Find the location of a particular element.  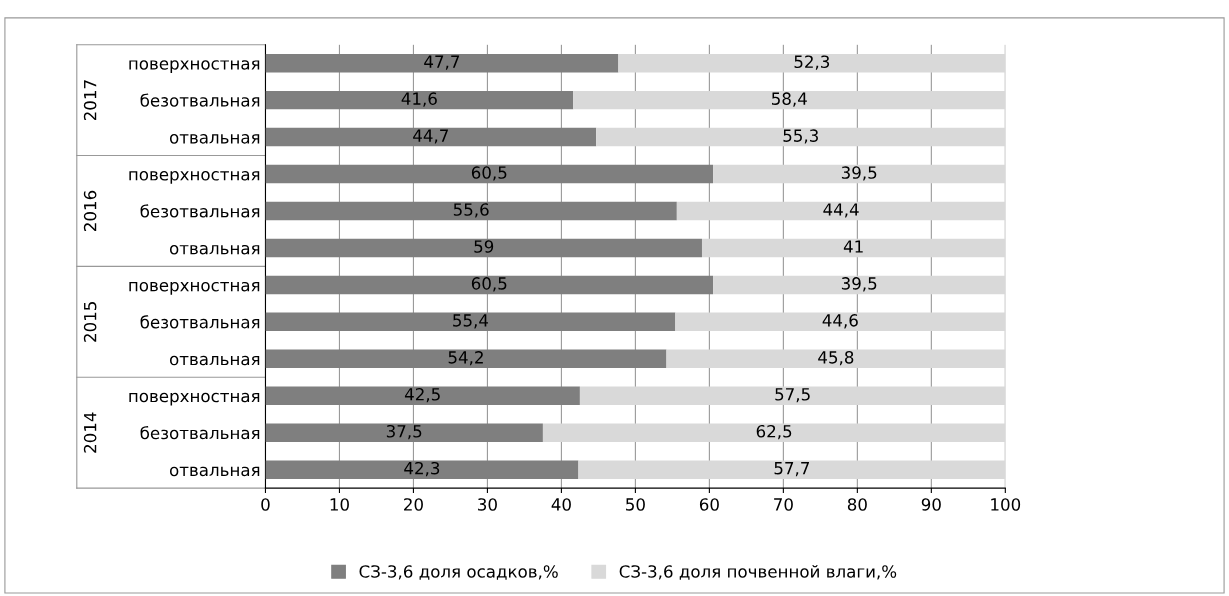

text: 2016 is located at coordinates (90, 210).